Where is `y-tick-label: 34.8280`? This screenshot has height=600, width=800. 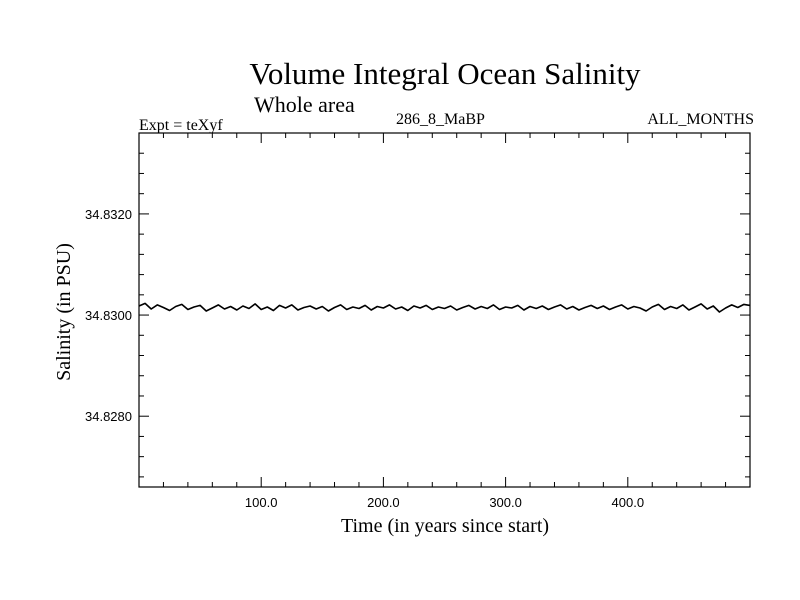
y-tick-label: 34.8280 is located at coordinates (108, 416).